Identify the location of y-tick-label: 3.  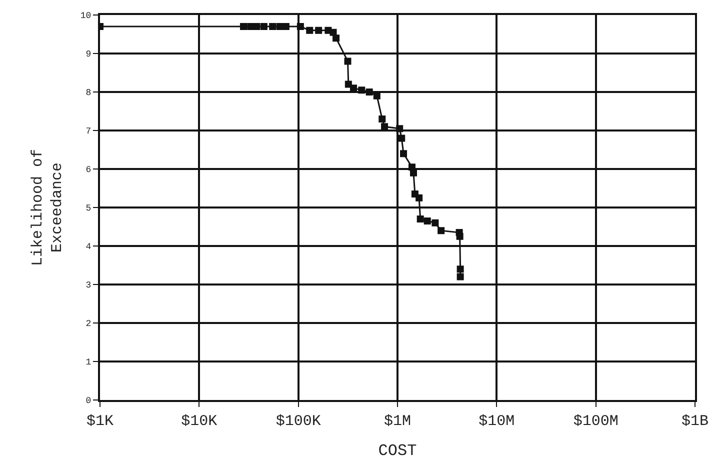
(89, 285).